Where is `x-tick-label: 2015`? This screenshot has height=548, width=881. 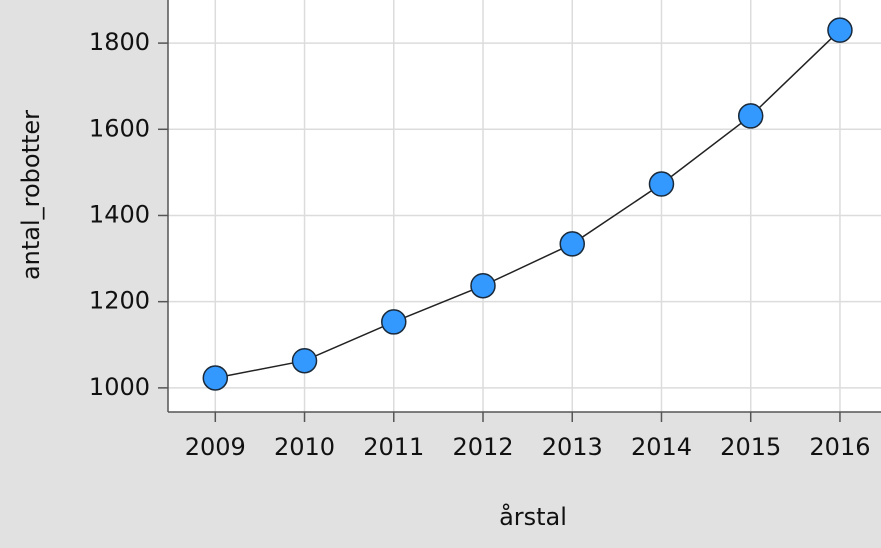
x-tick-label: 2015 is located at coordinates (750, 447).